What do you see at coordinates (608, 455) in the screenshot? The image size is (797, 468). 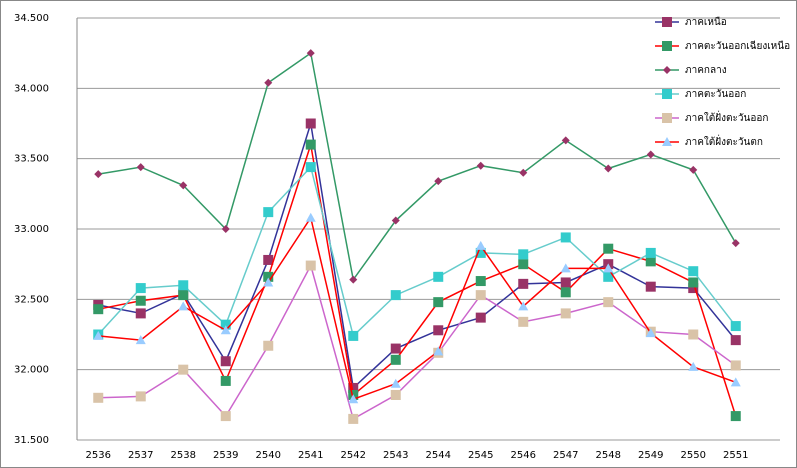 I see `x-tick-label: 2548` at bounding box center [608, 455].